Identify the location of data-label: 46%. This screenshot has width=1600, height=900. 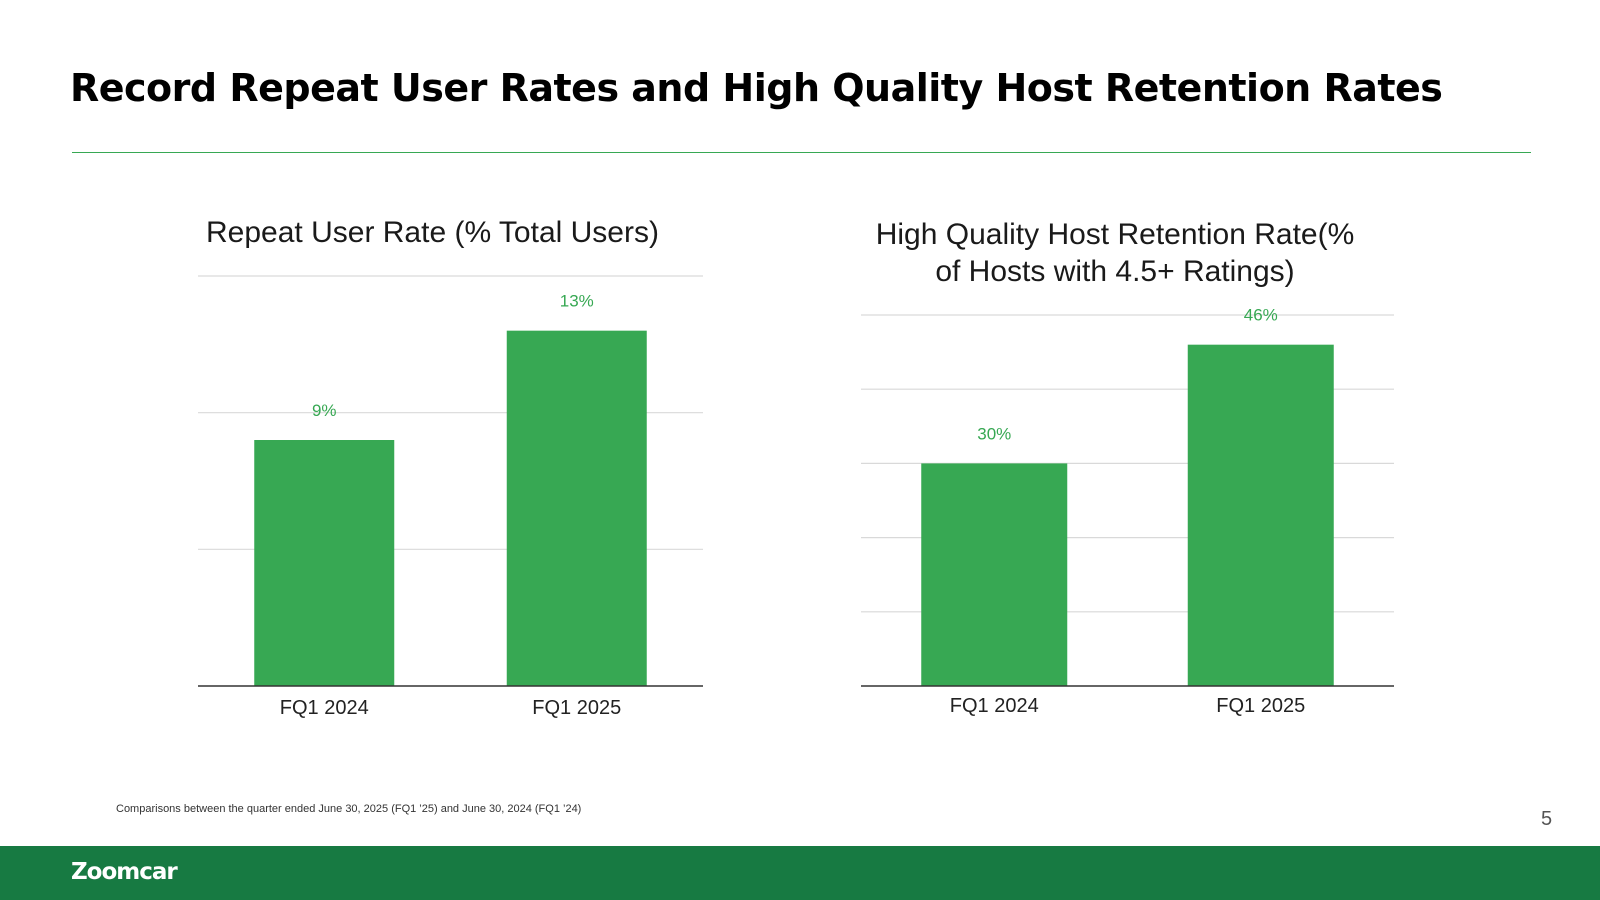
(1261, 315).